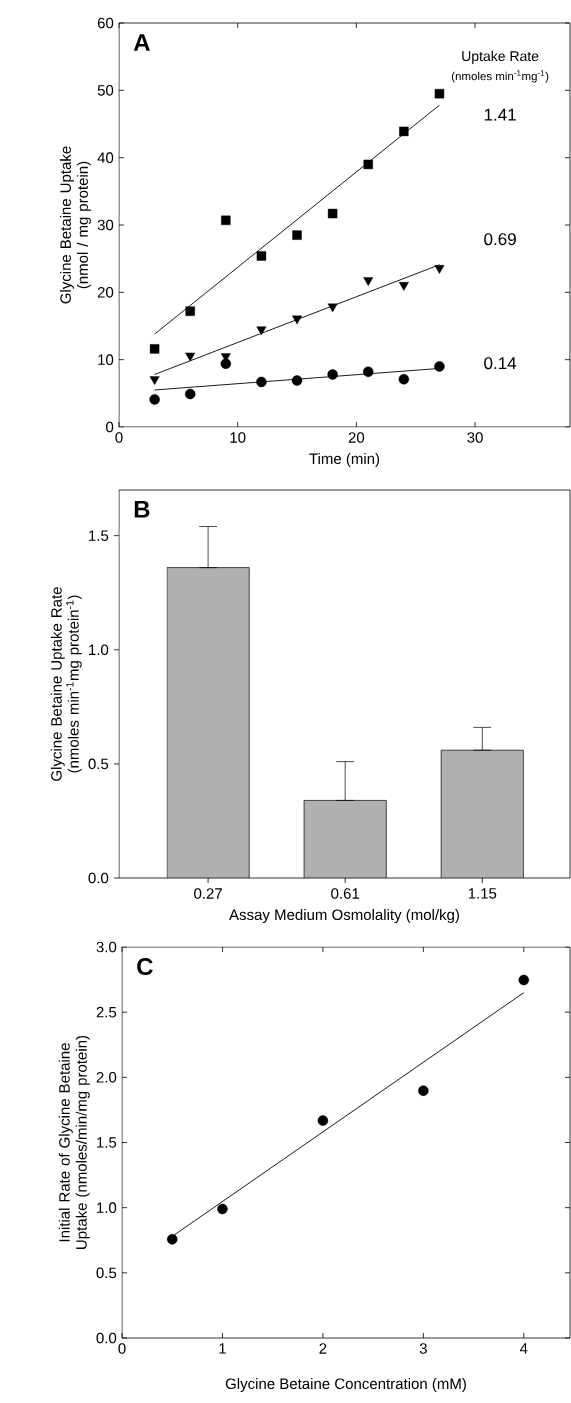 The image size is (571, 1403). Describe the element at coordinates (106, 359) in the screenshot. I see `y-tick-label: 10` at that location.